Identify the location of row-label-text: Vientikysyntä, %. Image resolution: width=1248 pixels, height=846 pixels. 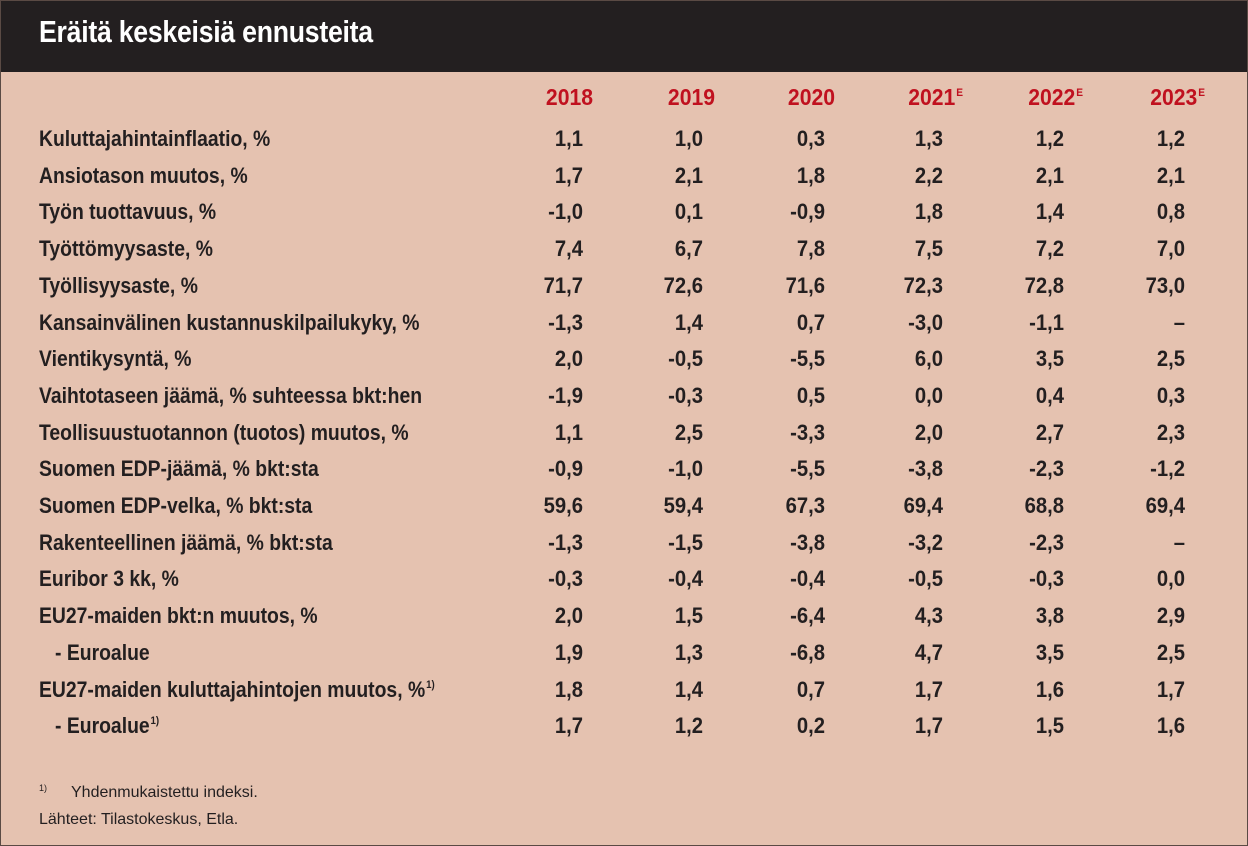
(115, 358).